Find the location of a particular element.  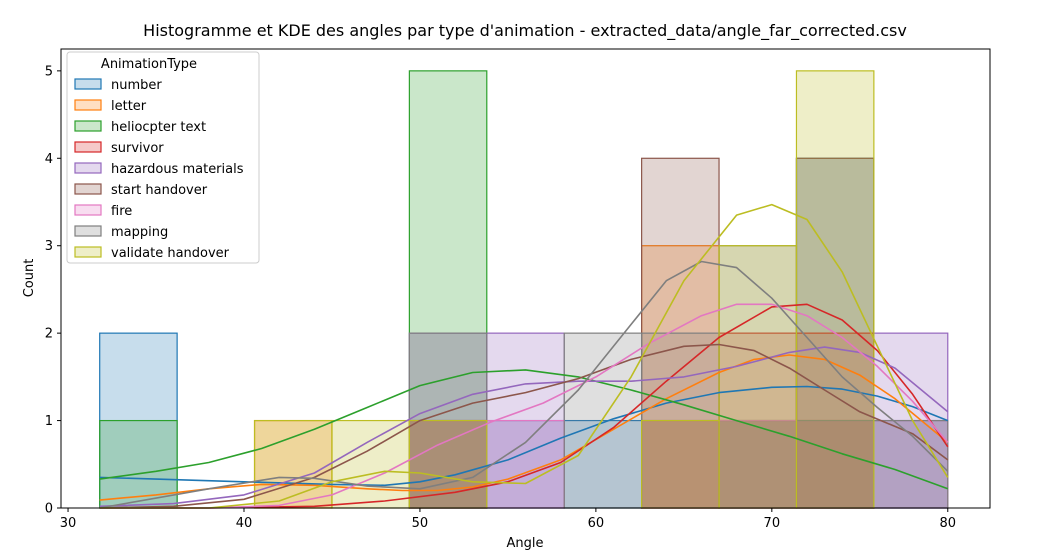

legend-entry: heliocpter text is located at coordinates (158, 127).